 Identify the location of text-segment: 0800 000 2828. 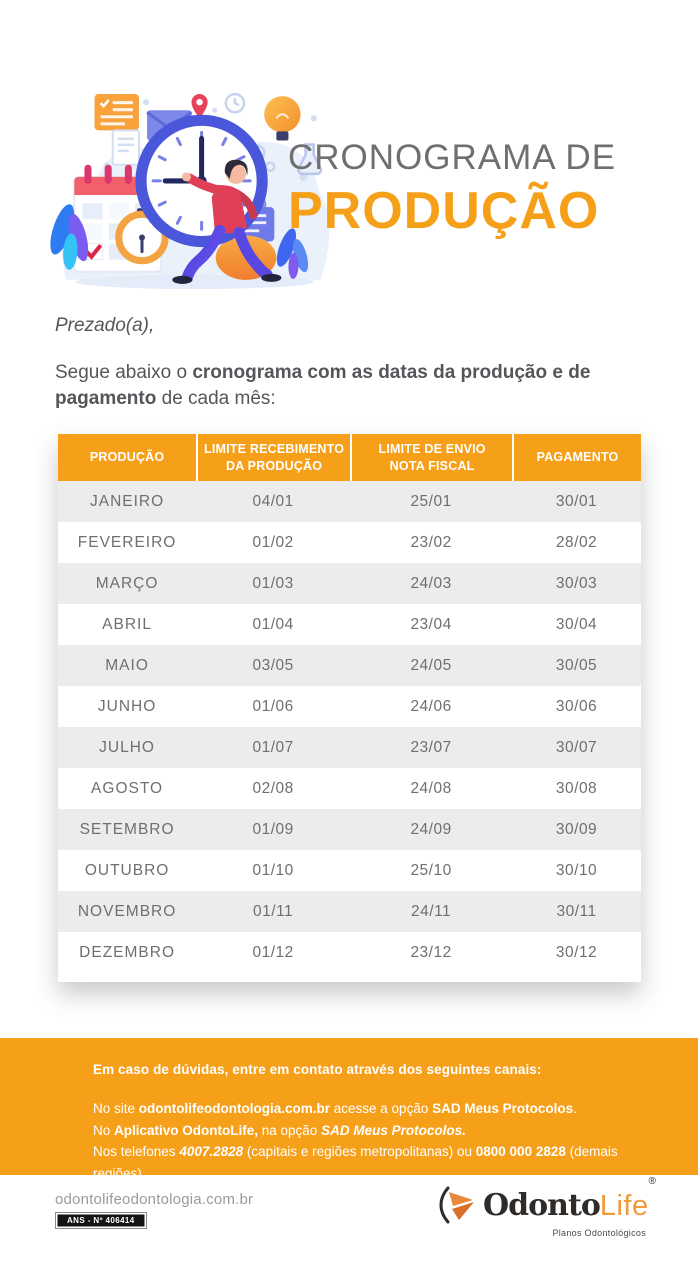
(520, 1151).